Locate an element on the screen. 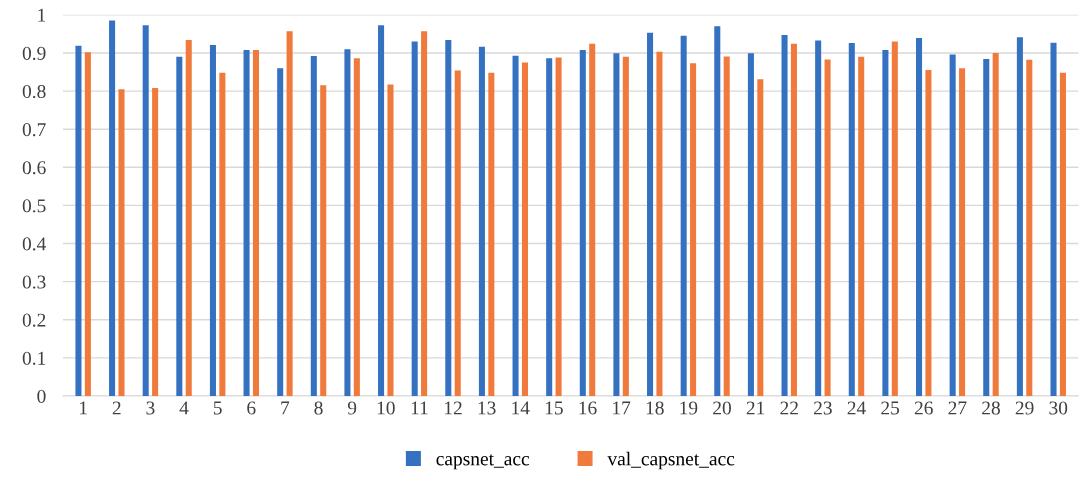 The image size is (1086, 495). x-tick-label: 12 is located at coordinates (453, 408).